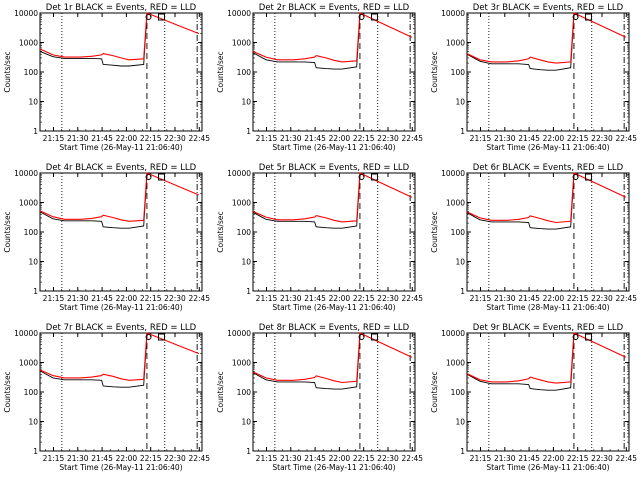  I want to click on panel-title: Det 6r BLACK = Events, RED = LLD, so click(548, 168).